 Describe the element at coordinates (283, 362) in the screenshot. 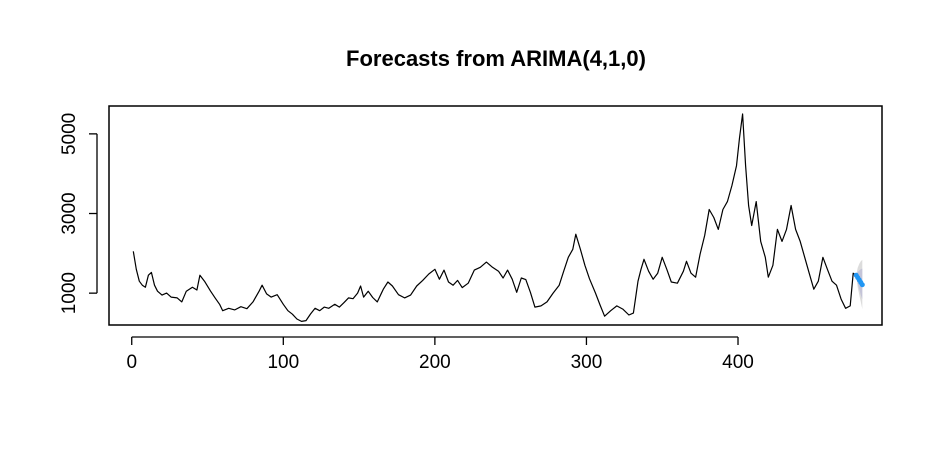

I see `x-tick-label: 100` at that location.